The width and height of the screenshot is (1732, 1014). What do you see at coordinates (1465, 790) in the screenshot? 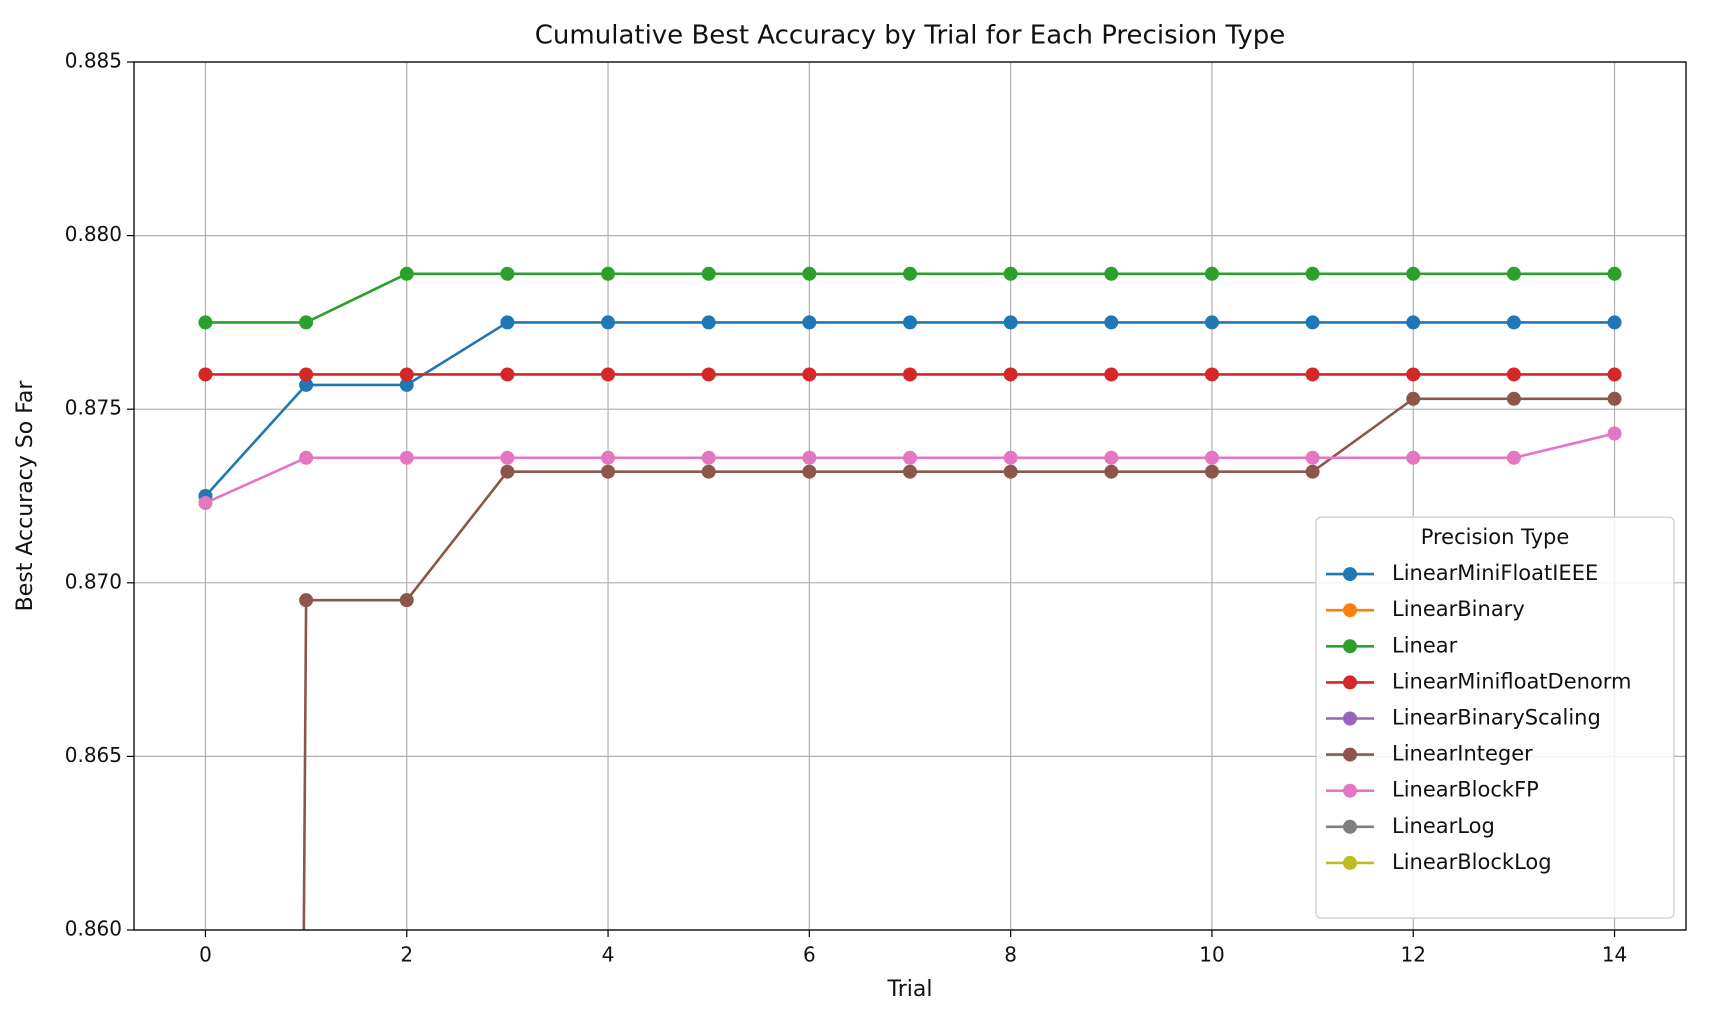
I see `legend-label: LinearBlockFP` at bounding box center [1465, 790].